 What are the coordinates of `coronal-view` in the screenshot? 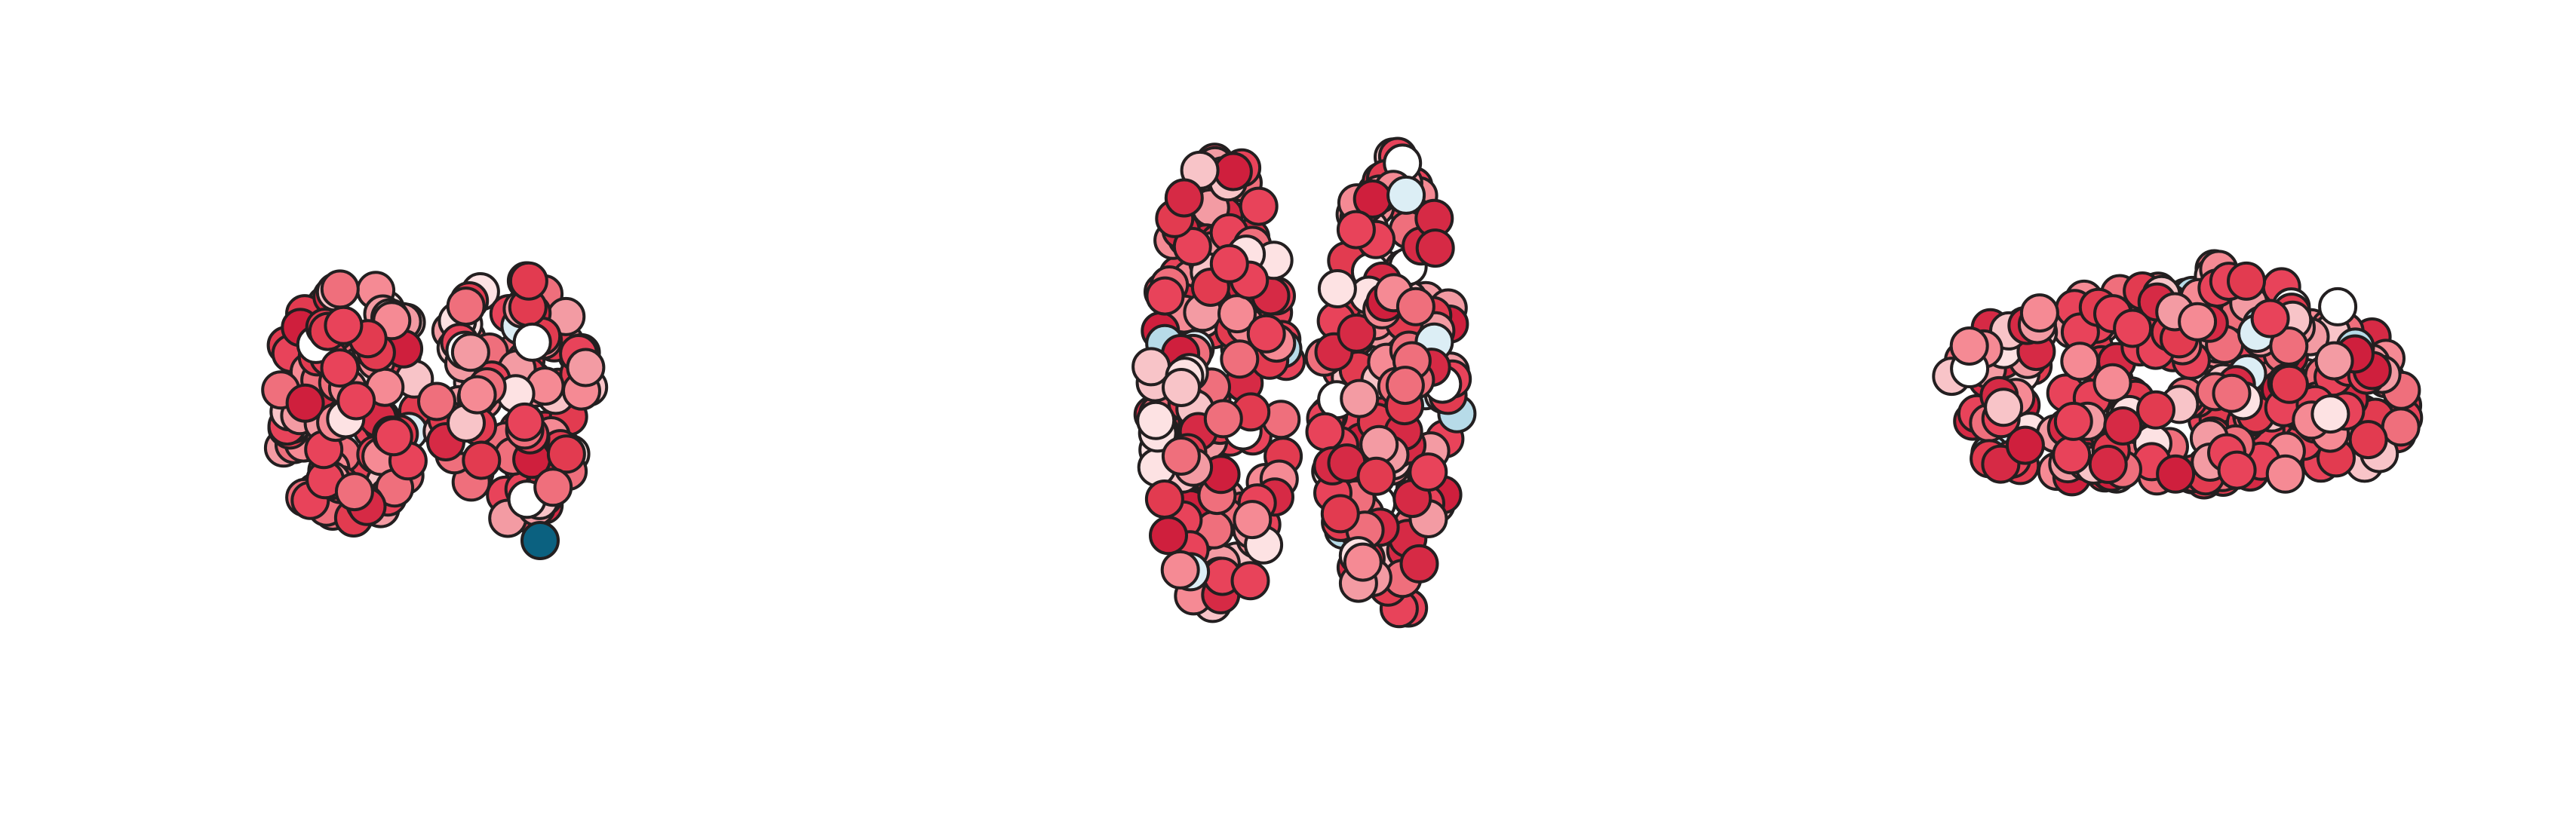 It's located at (435, 410).